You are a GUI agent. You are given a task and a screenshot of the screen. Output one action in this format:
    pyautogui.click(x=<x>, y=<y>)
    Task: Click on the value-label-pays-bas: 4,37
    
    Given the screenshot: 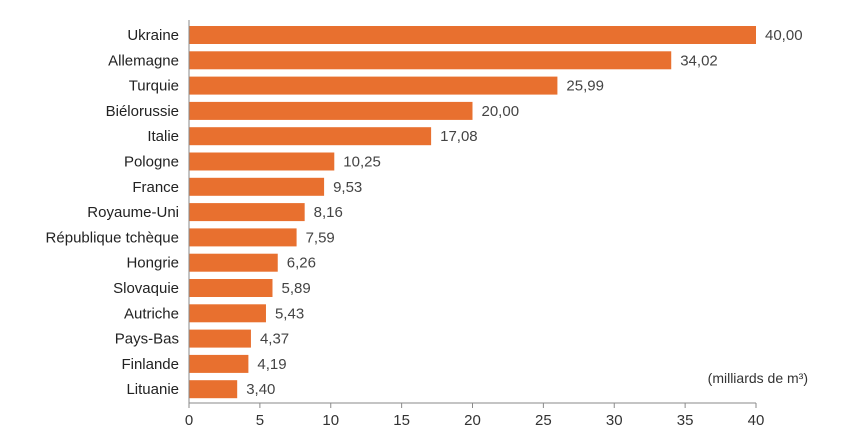 What is the action you would take?
    pyautogui.click(x=274, y=339)
    